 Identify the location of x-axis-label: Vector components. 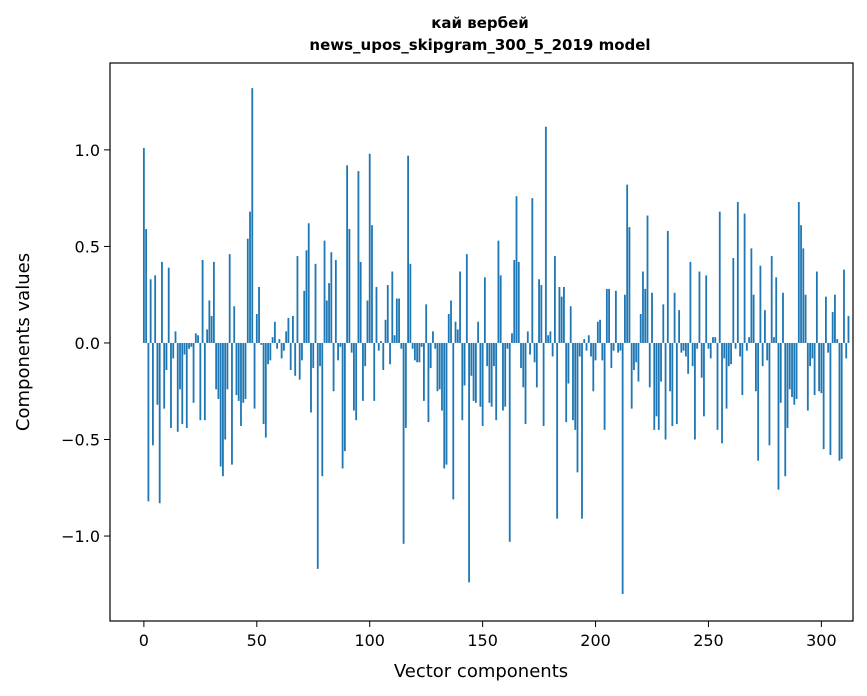
(481, 671).